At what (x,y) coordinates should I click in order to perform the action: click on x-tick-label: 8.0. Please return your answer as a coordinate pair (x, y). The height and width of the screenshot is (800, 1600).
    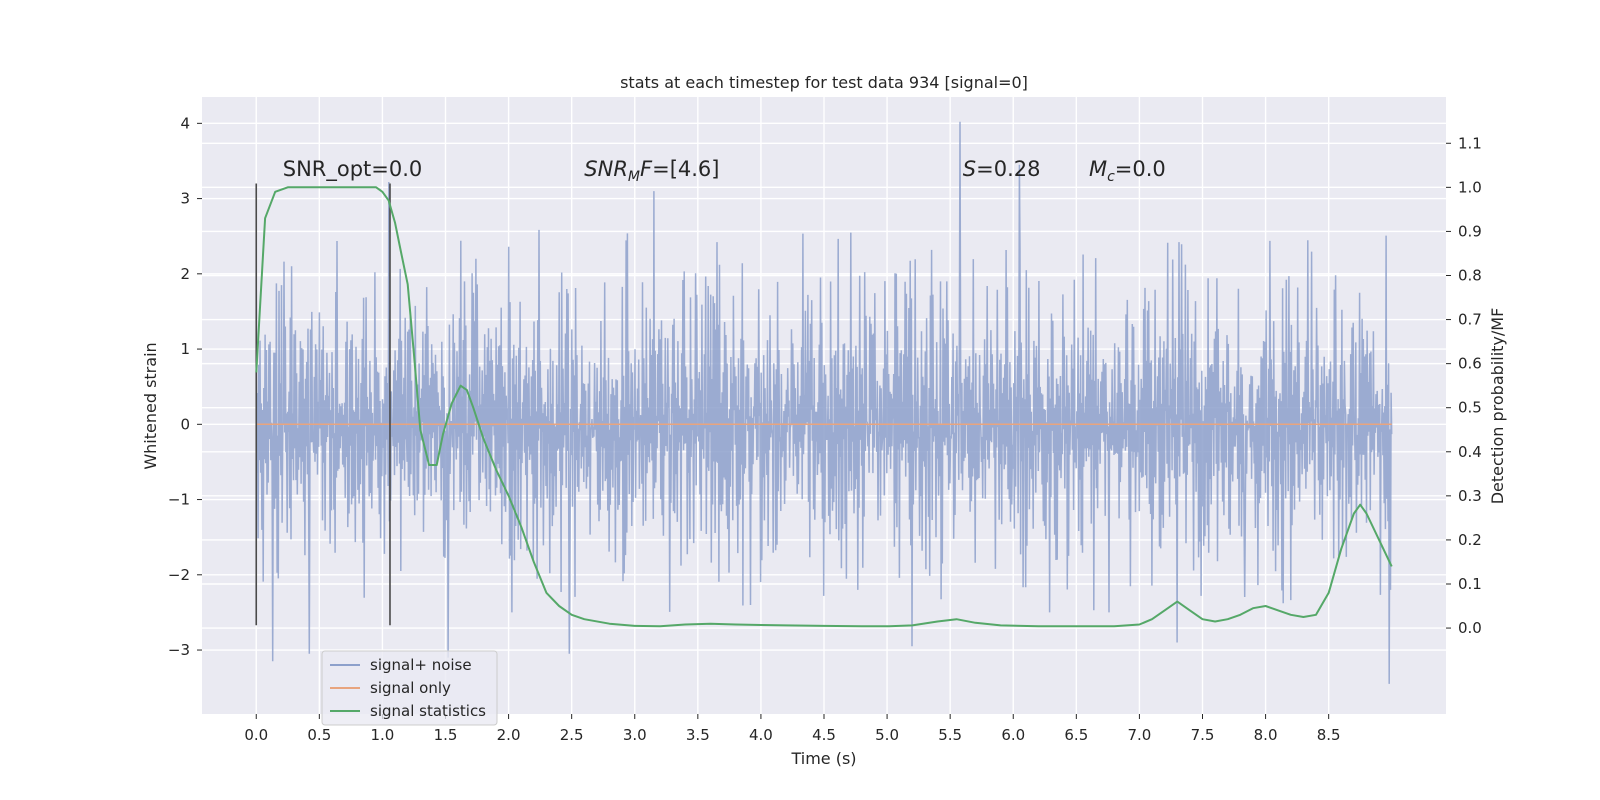
    Looking at the image, I should click on (1266, 735).